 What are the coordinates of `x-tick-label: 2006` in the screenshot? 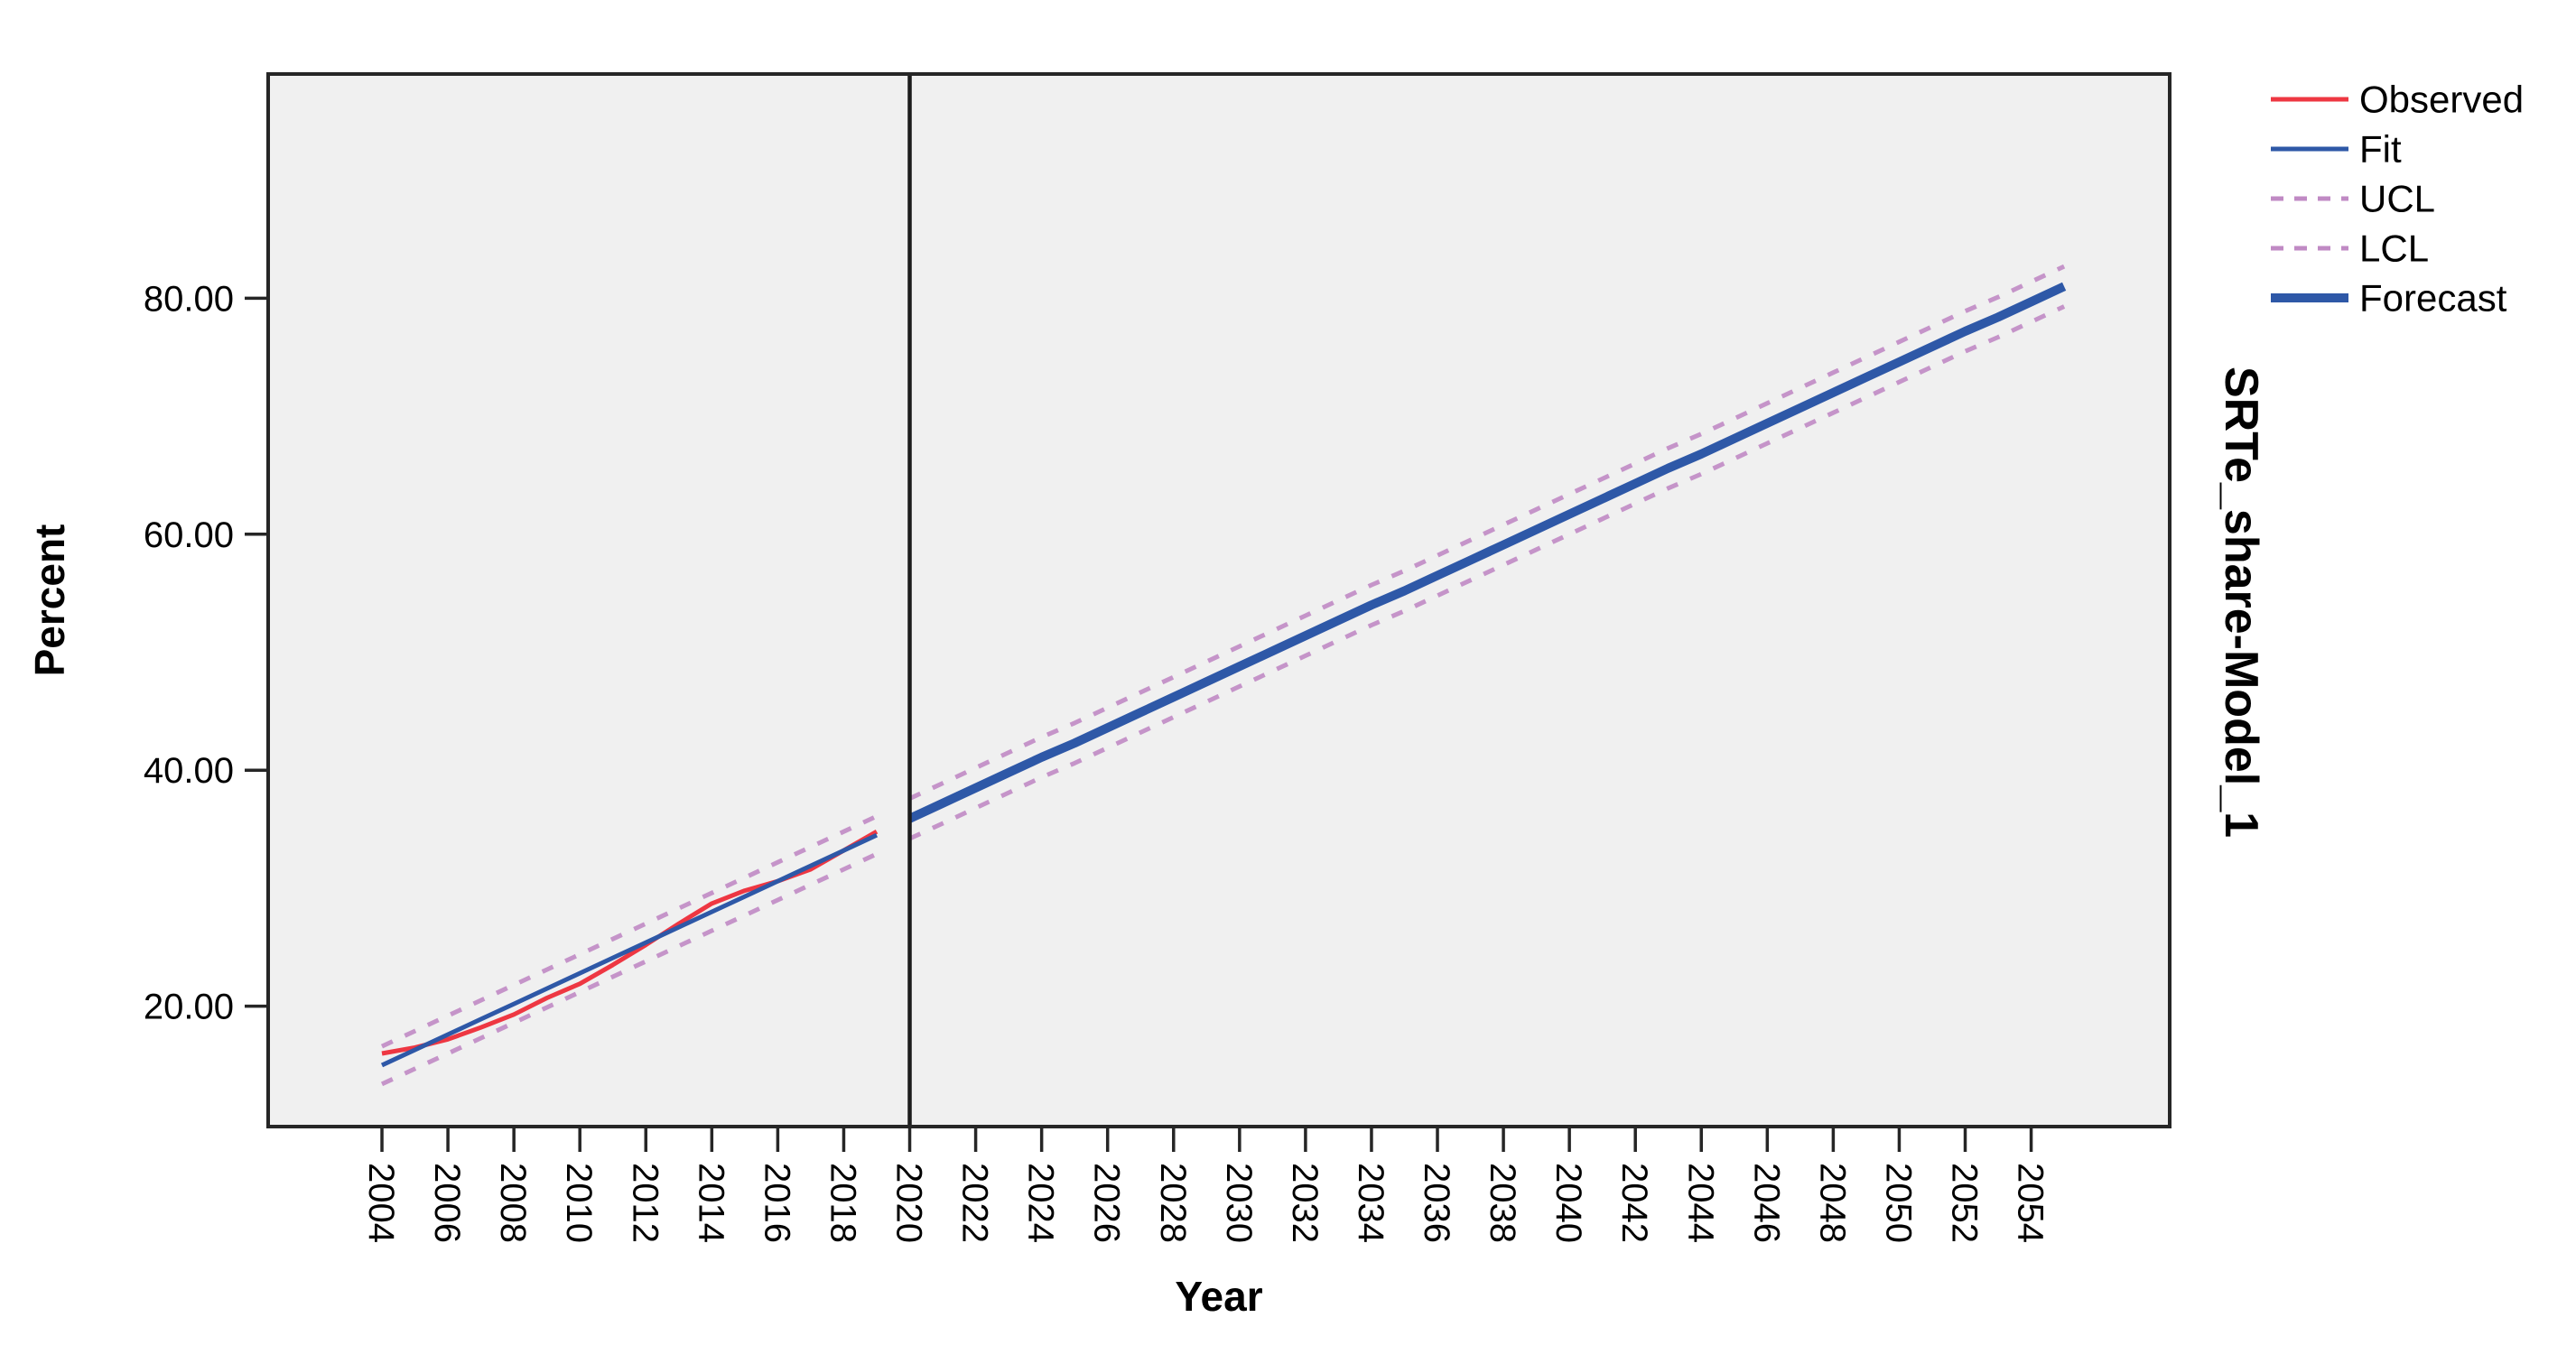 It's located at (447, 1203).